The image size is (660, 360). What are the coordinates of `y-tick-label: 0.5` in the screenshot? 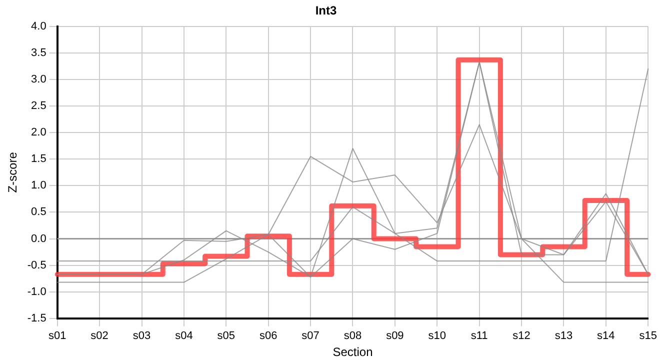 It's located at (38, 212).